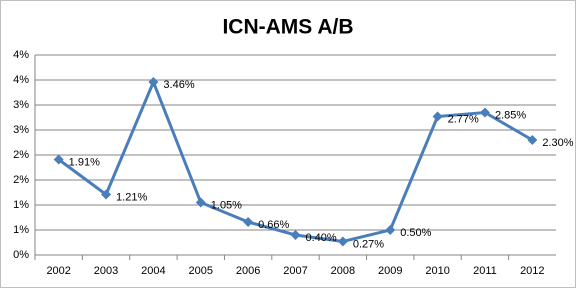  Describe the element at coordinates (58, 271) in the screenshot. I see `x-tick-label: 2002` at that location.